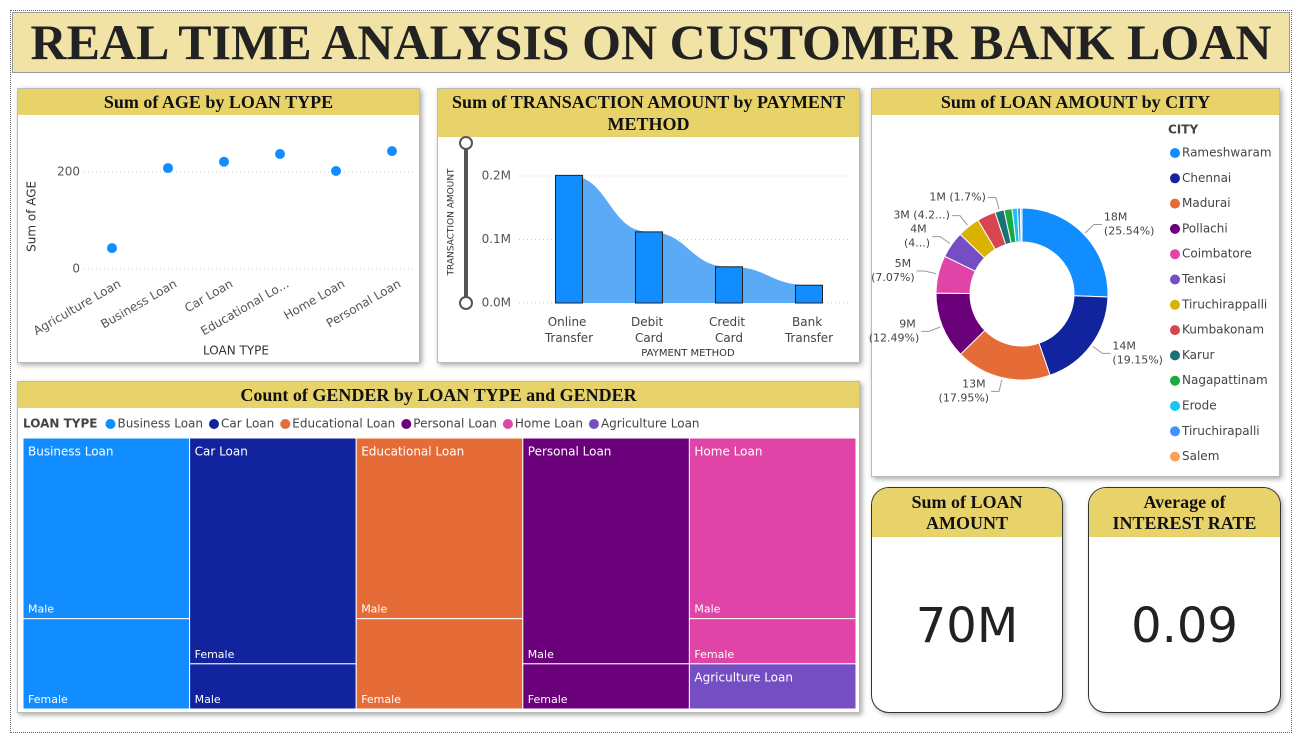  I want to click on slider, so click(466, 223).